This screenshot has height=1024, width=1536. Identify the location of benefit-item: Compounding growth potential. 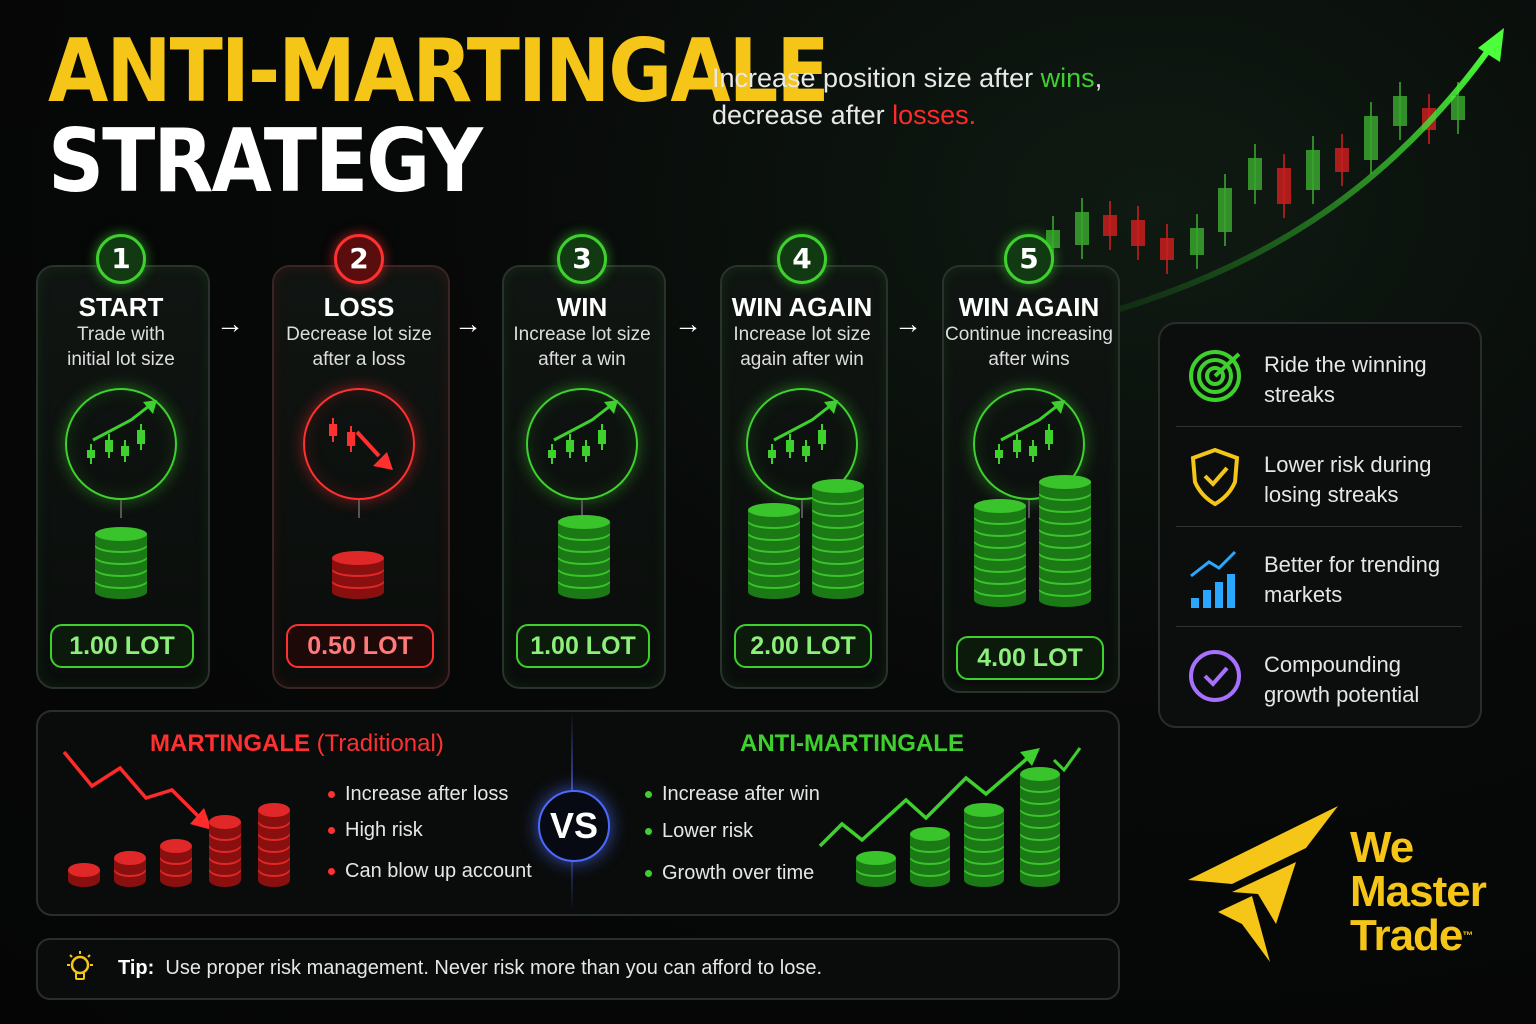
(1364, 680).